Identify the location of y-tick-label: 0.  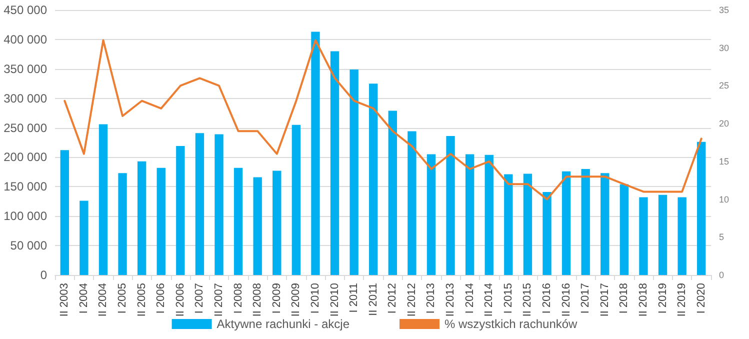
(44, 275).